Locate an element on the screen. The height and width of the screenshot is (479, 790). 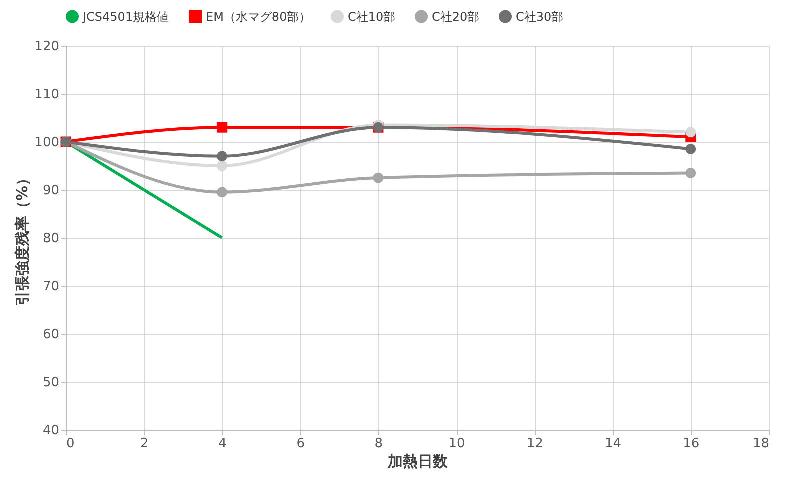
x-tick-label: 12 is located at coordinates (535, 444).